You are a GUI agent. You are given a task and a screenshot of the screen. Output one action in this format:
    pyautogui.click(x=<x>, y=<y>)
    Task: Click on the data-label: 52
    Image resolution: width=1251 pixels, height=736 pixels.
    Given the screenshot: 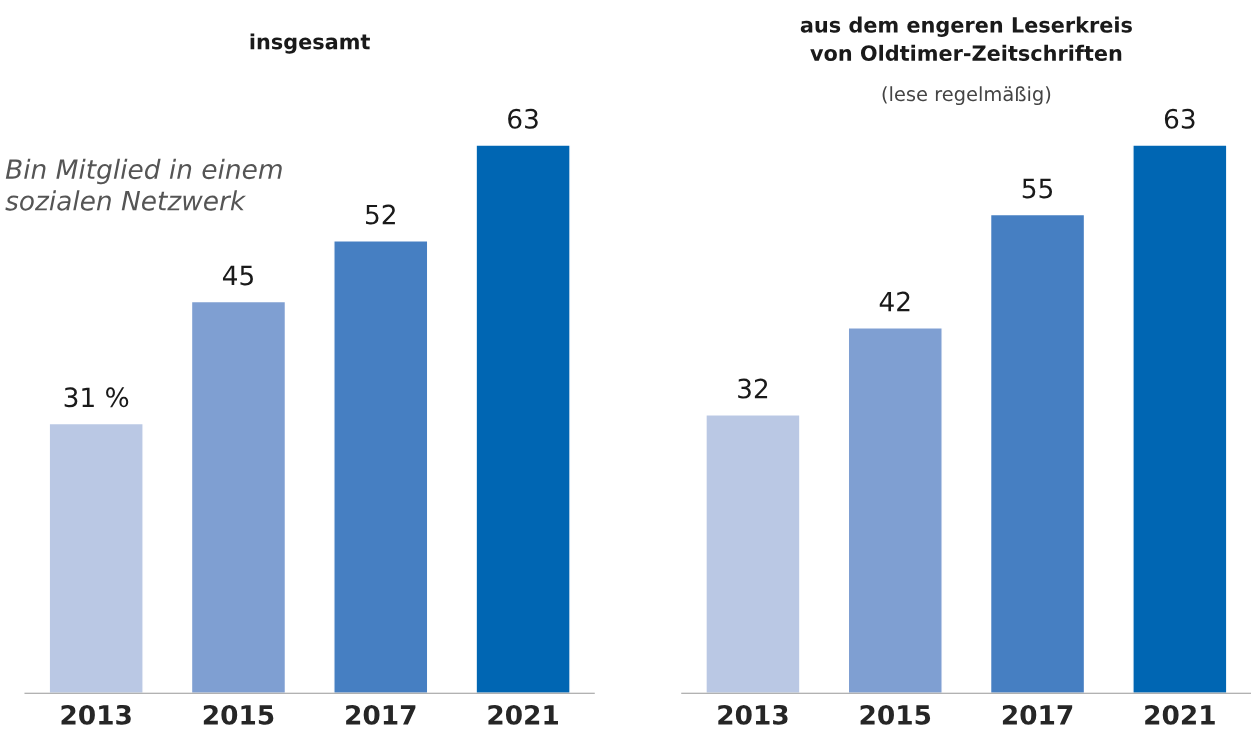 What is the action you would take?
    pyautogui.click(x=380, y=214)
    